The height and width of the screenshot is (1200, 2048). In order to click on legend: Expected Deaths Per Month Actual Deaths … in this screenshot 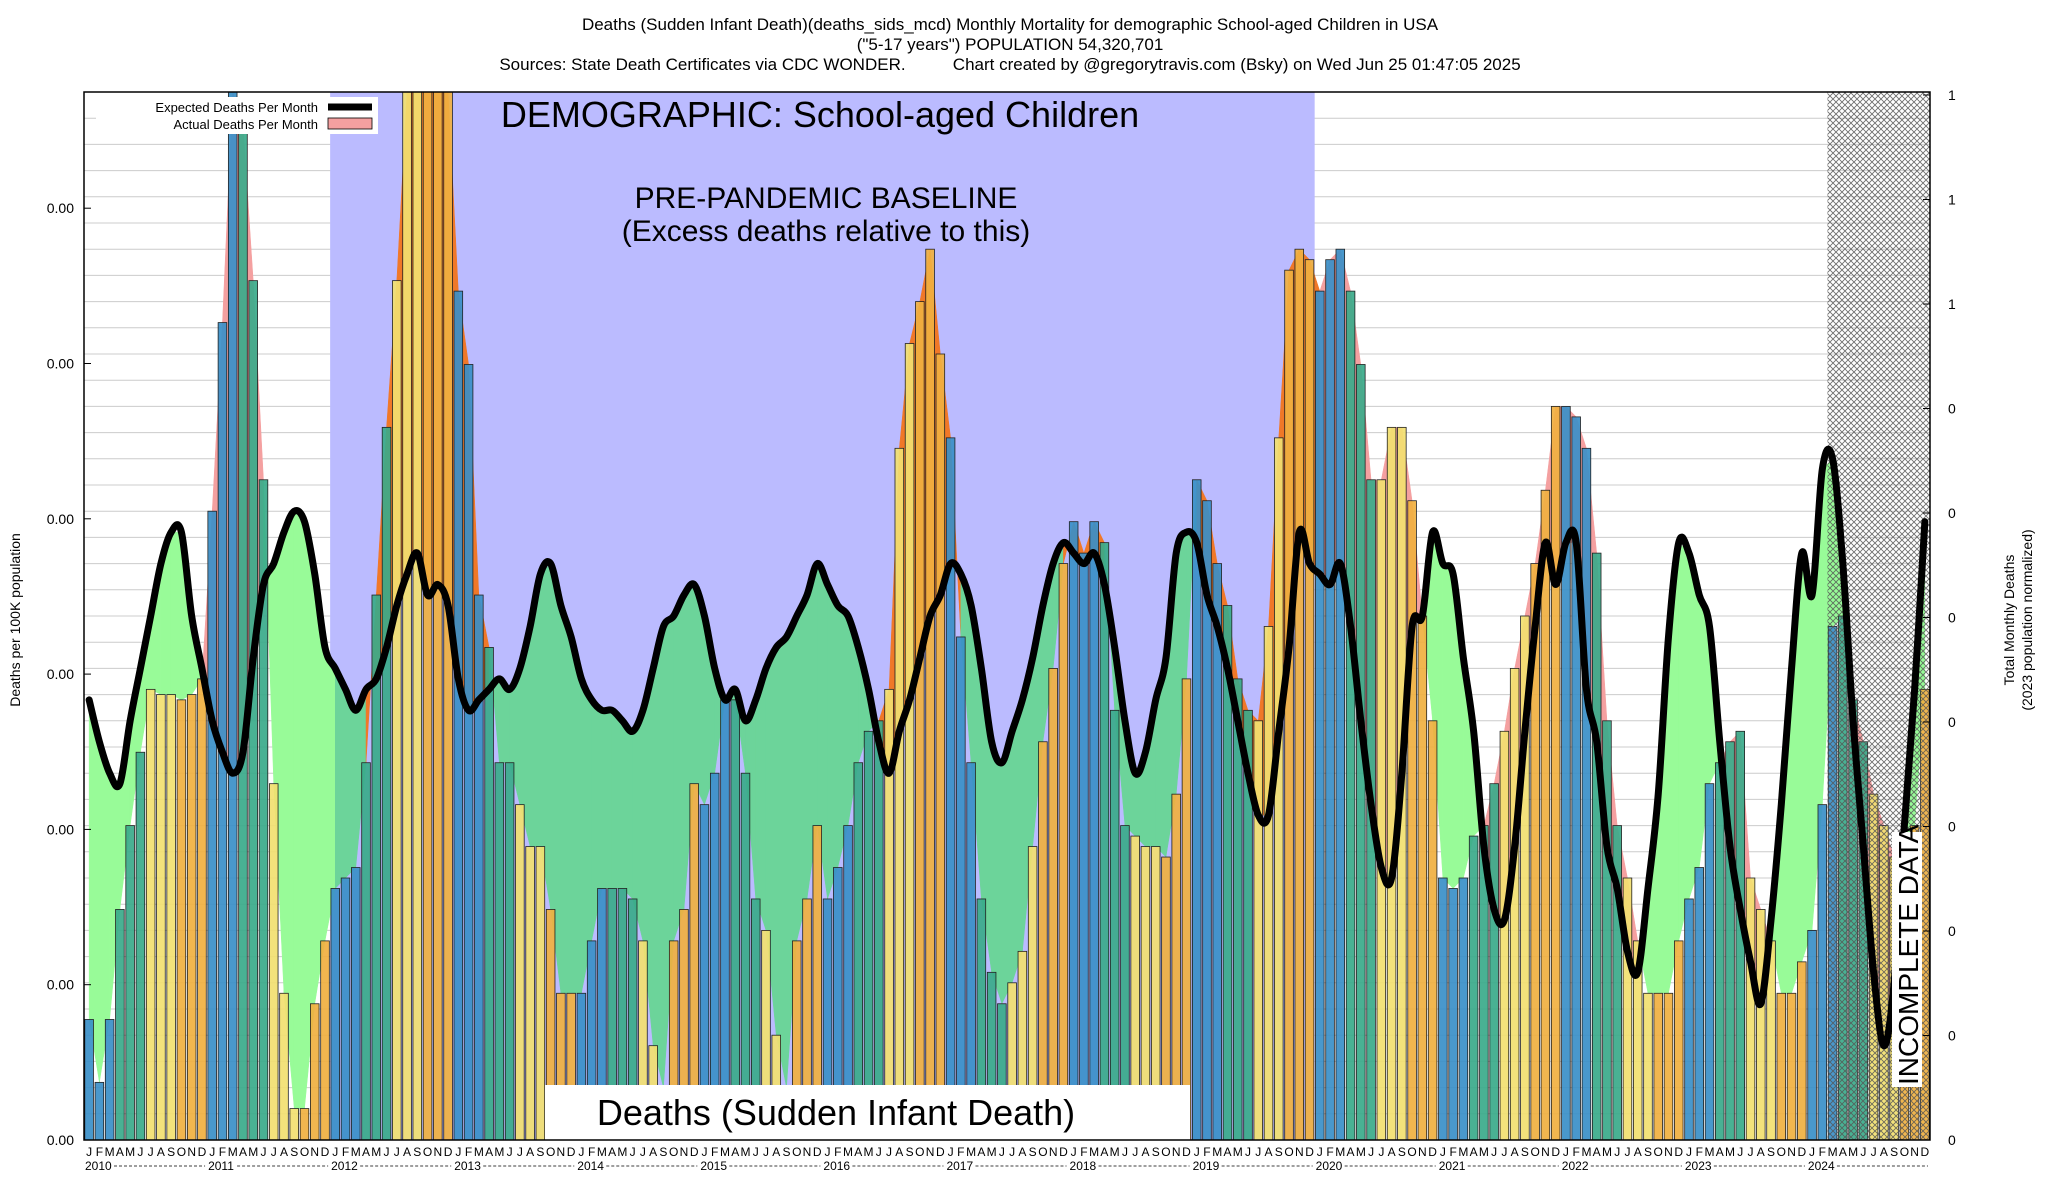, I will do `click(237, 115)`.